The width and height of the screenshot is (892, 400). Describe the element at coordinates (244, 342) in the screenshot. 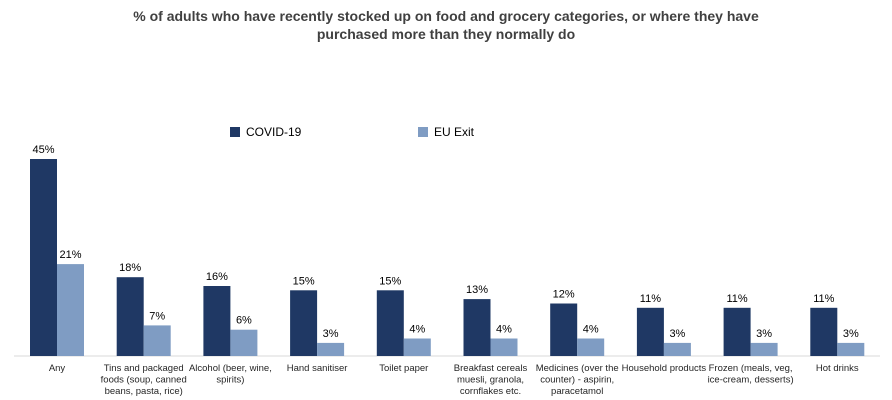

I see `bar-eu-exit-alcohol-beer-wine-spirits` at that location.